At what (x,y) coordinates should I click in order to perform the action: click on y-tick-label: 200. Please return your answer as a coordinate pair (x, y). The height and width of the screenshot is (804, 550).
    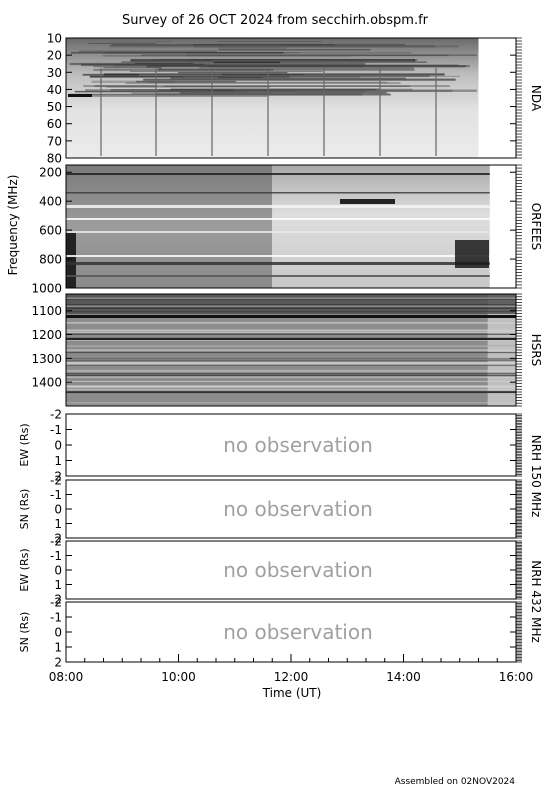
    Looking at the image, I should click on (50, 173).